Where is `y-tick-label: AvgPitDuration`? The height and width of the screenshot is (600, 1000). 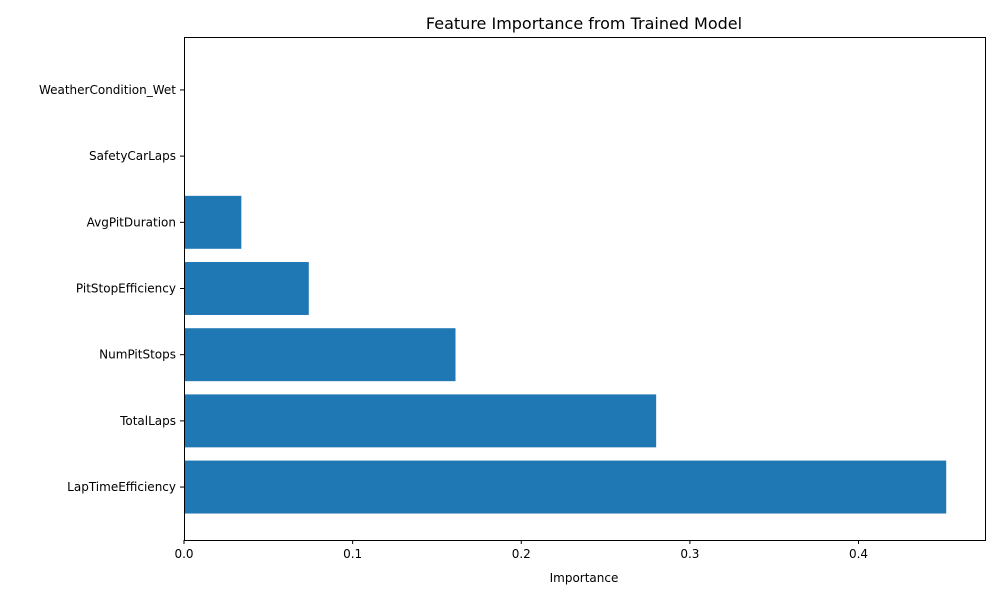 y-tick-label: AvgPitDuration is located at coordinates (131, 222).